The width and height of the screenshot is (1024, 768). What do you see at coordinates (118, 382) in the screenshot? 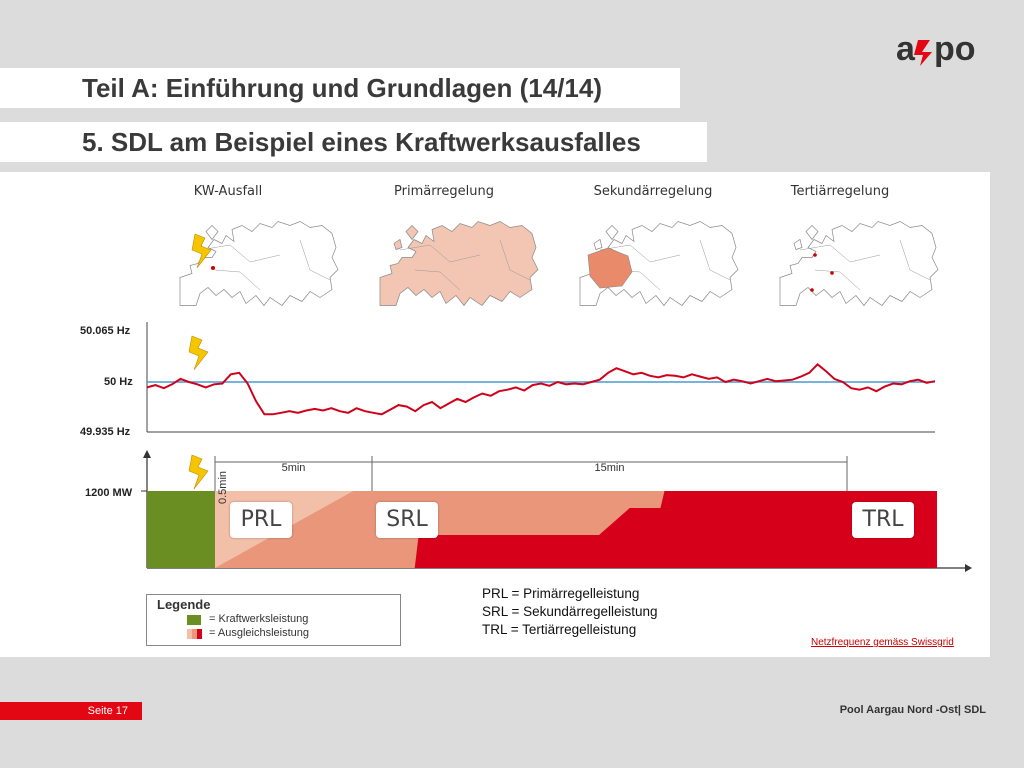
I see `y-tick-mid: 50 Hz` at bounding box center [118, 382].